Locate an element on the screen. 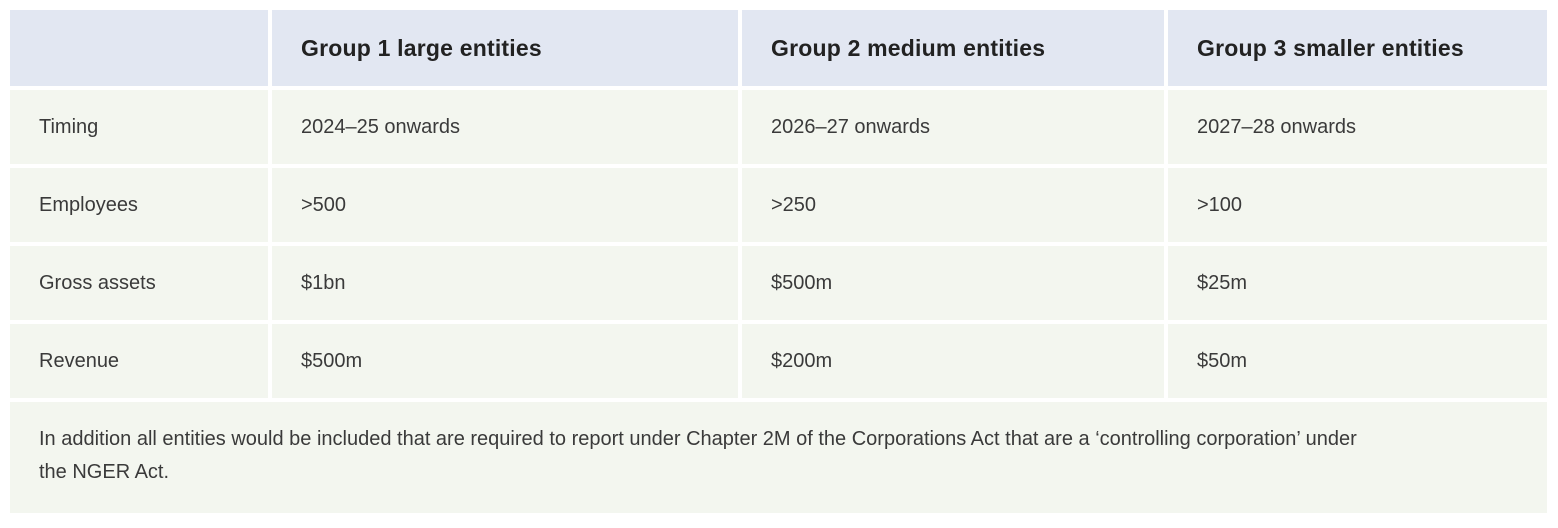 The width and height of the screenshot is (1558, 528). cell-employees-group-3: >100 is located at coordinates (1357, 205).